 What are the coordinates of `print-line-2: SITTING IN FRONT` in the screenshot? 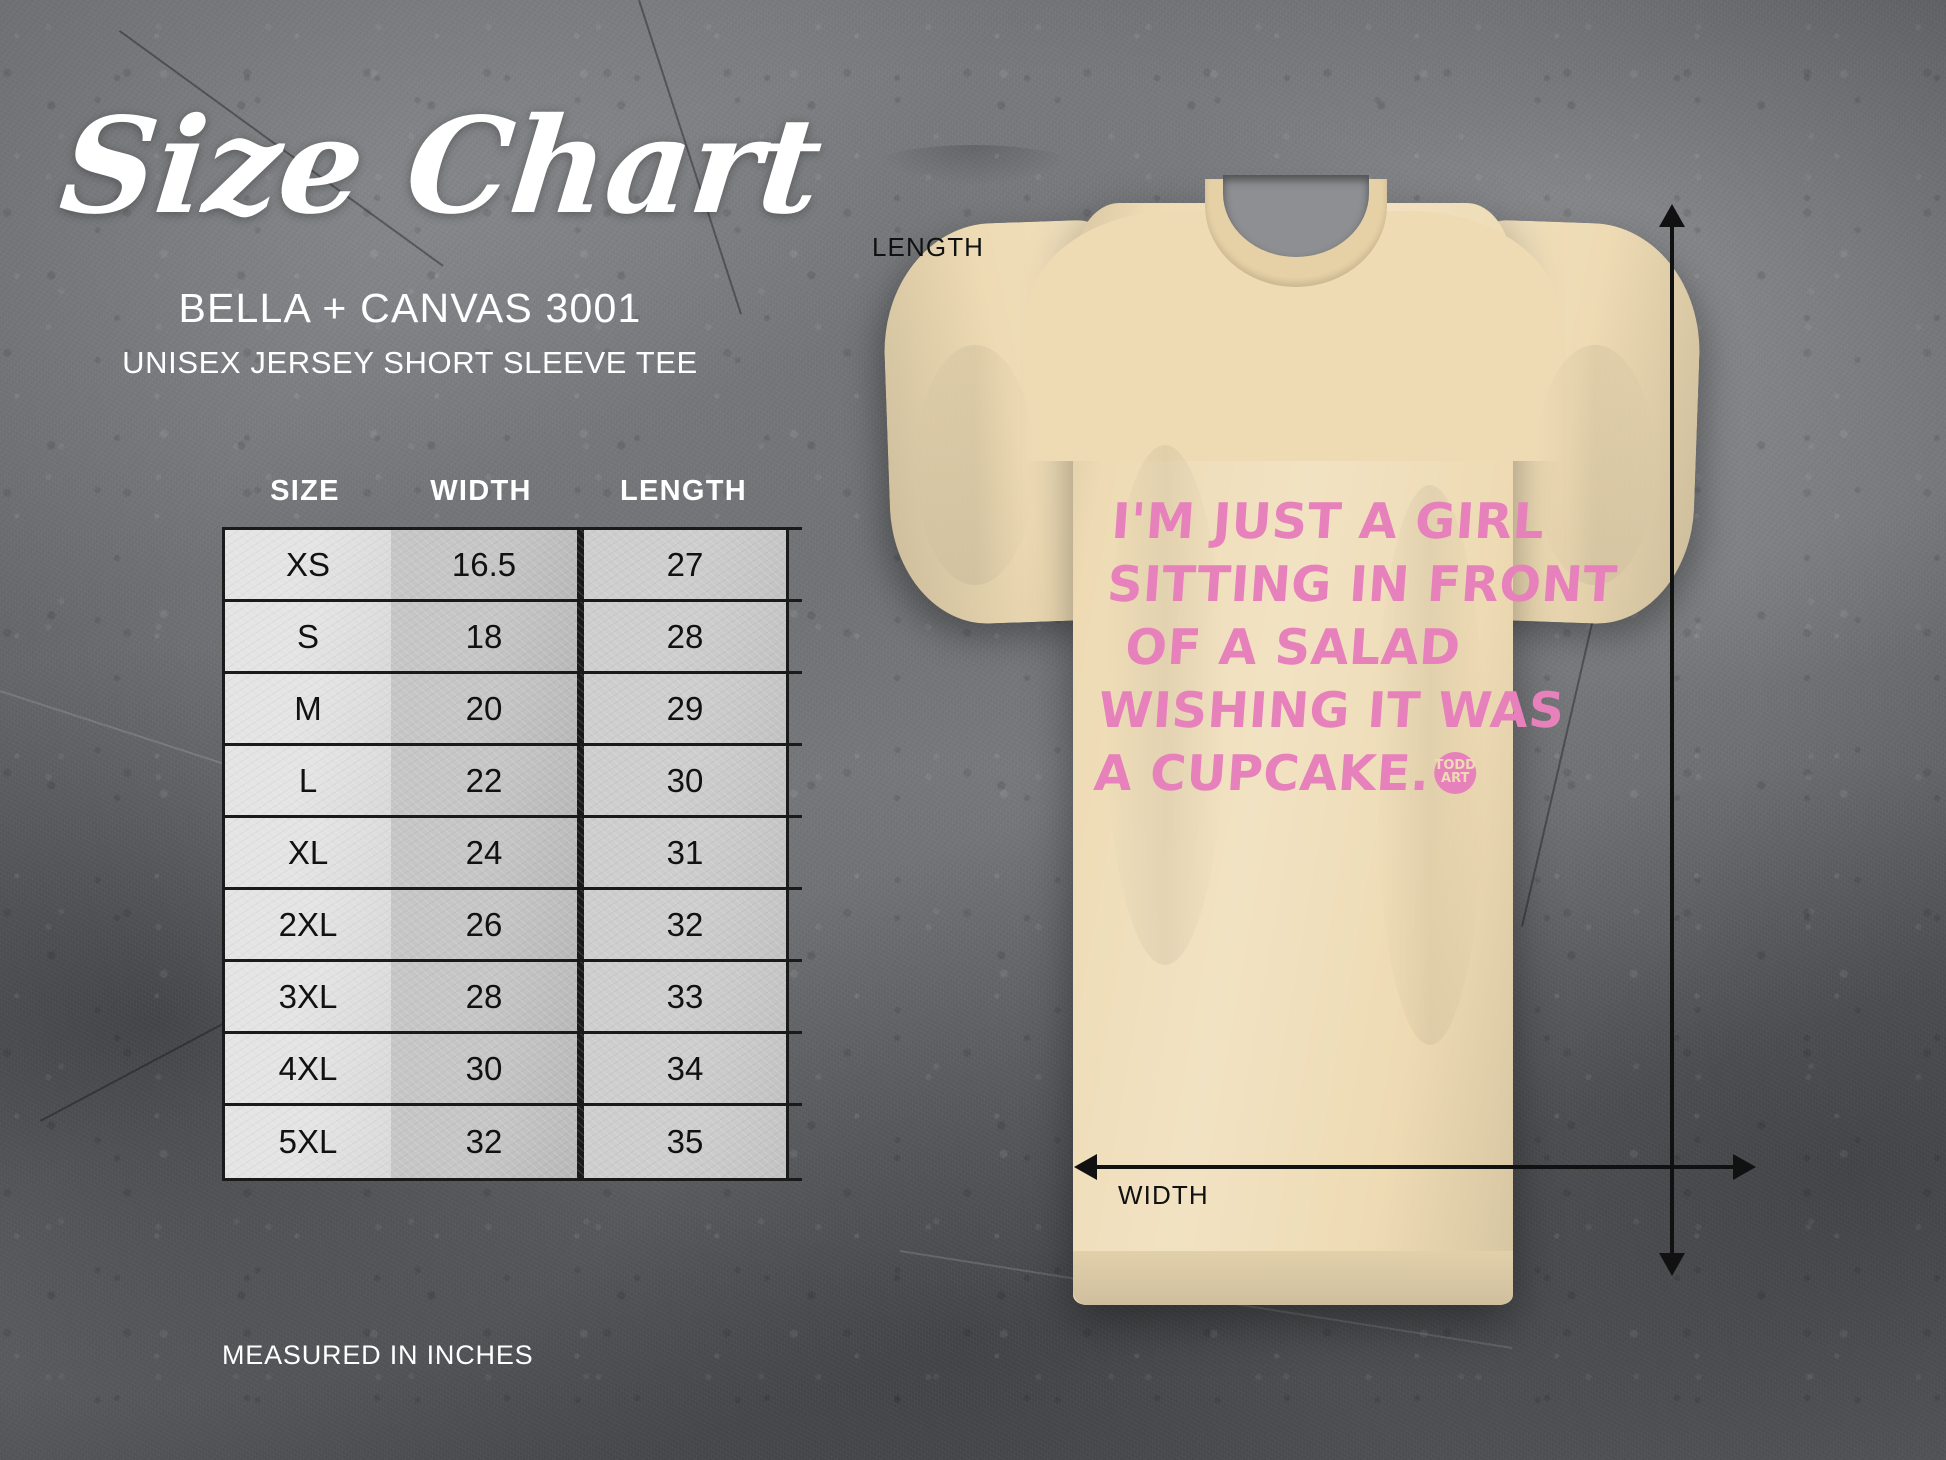 It's located at (1362, 584).